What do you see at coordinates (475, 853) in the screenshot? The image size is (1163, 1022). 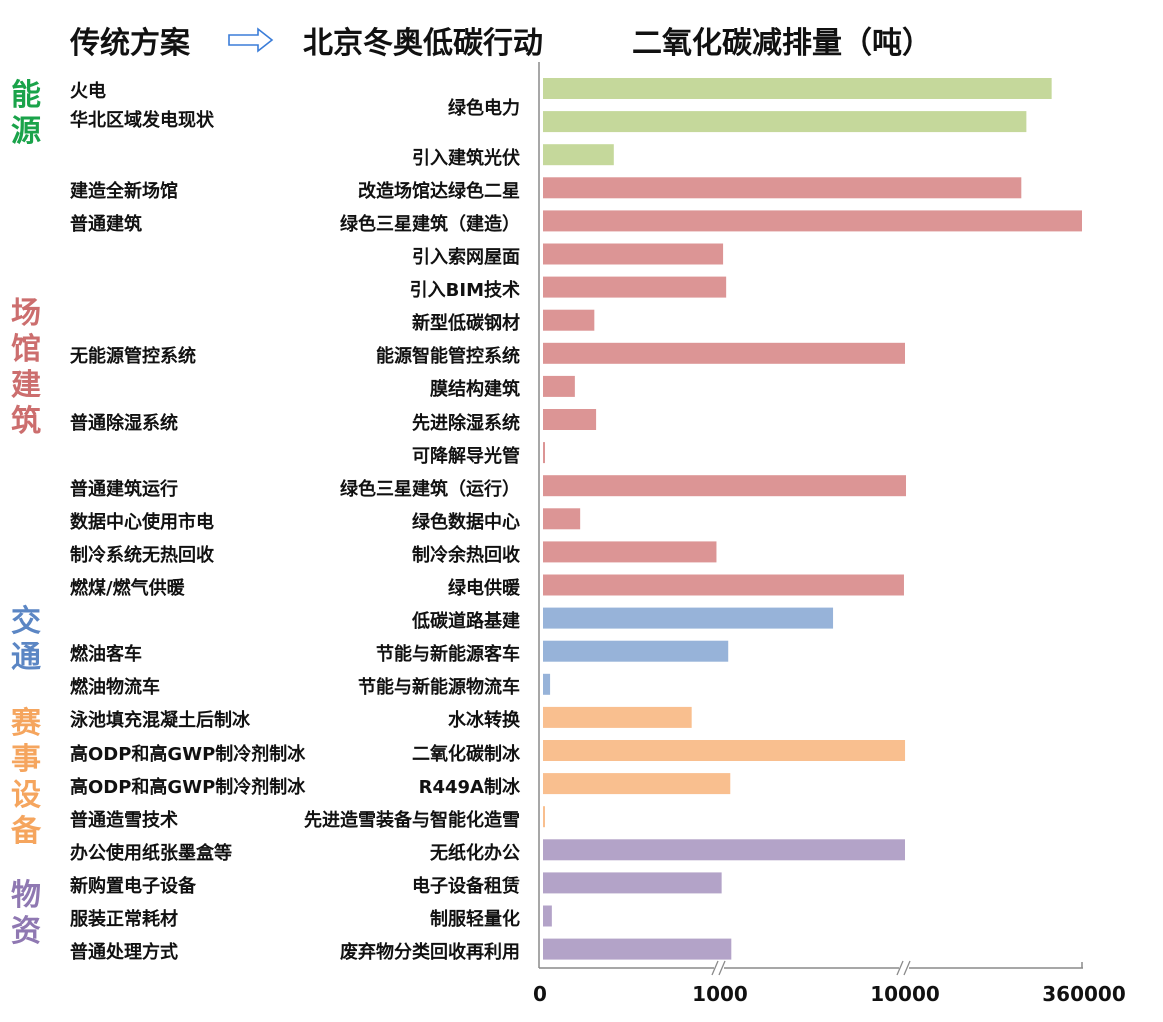 I see `action-label: 无纸化办公` at bounding box center [475, 853].